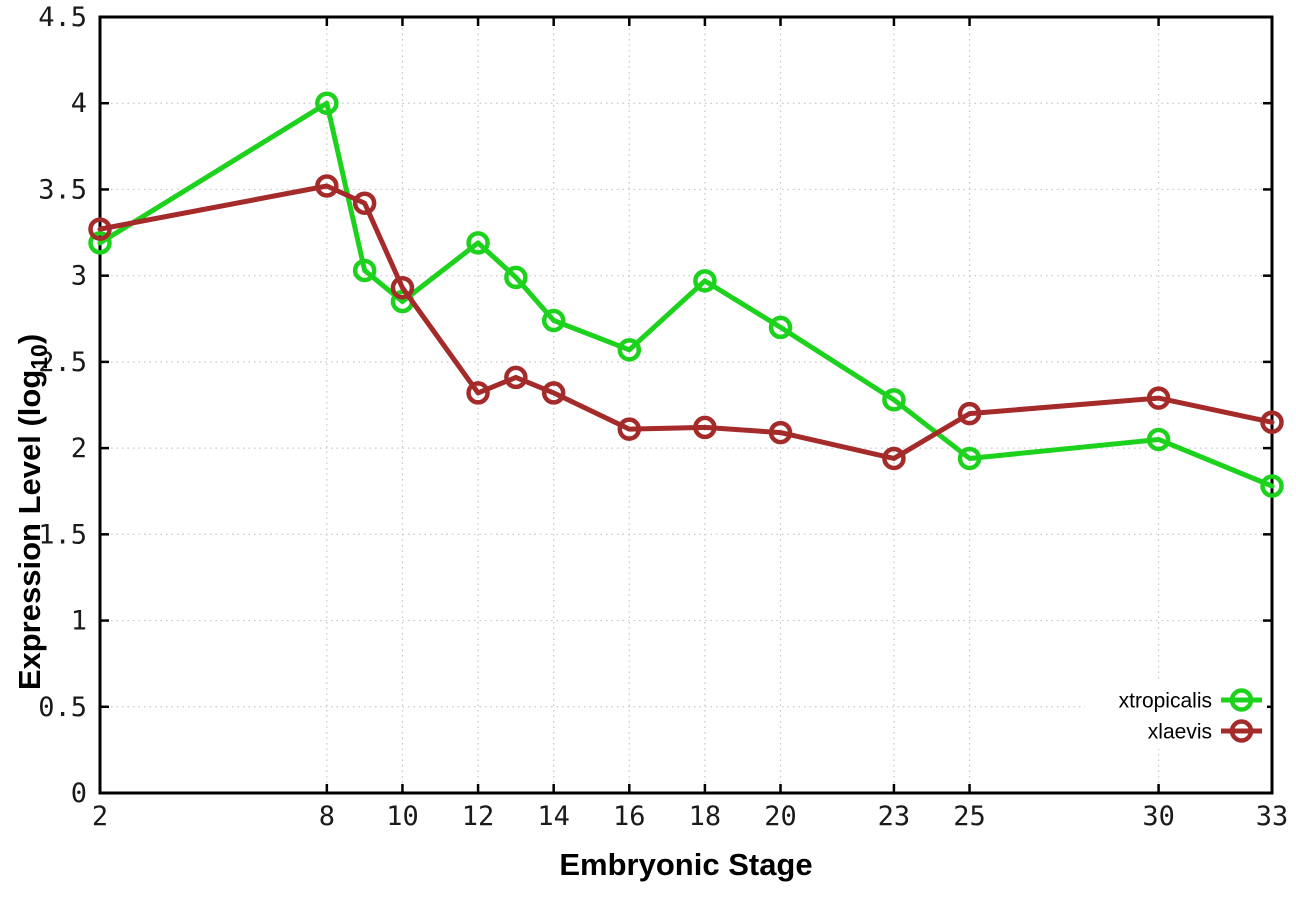  I want to click on x-tick-label: 2, so click(100, 816).